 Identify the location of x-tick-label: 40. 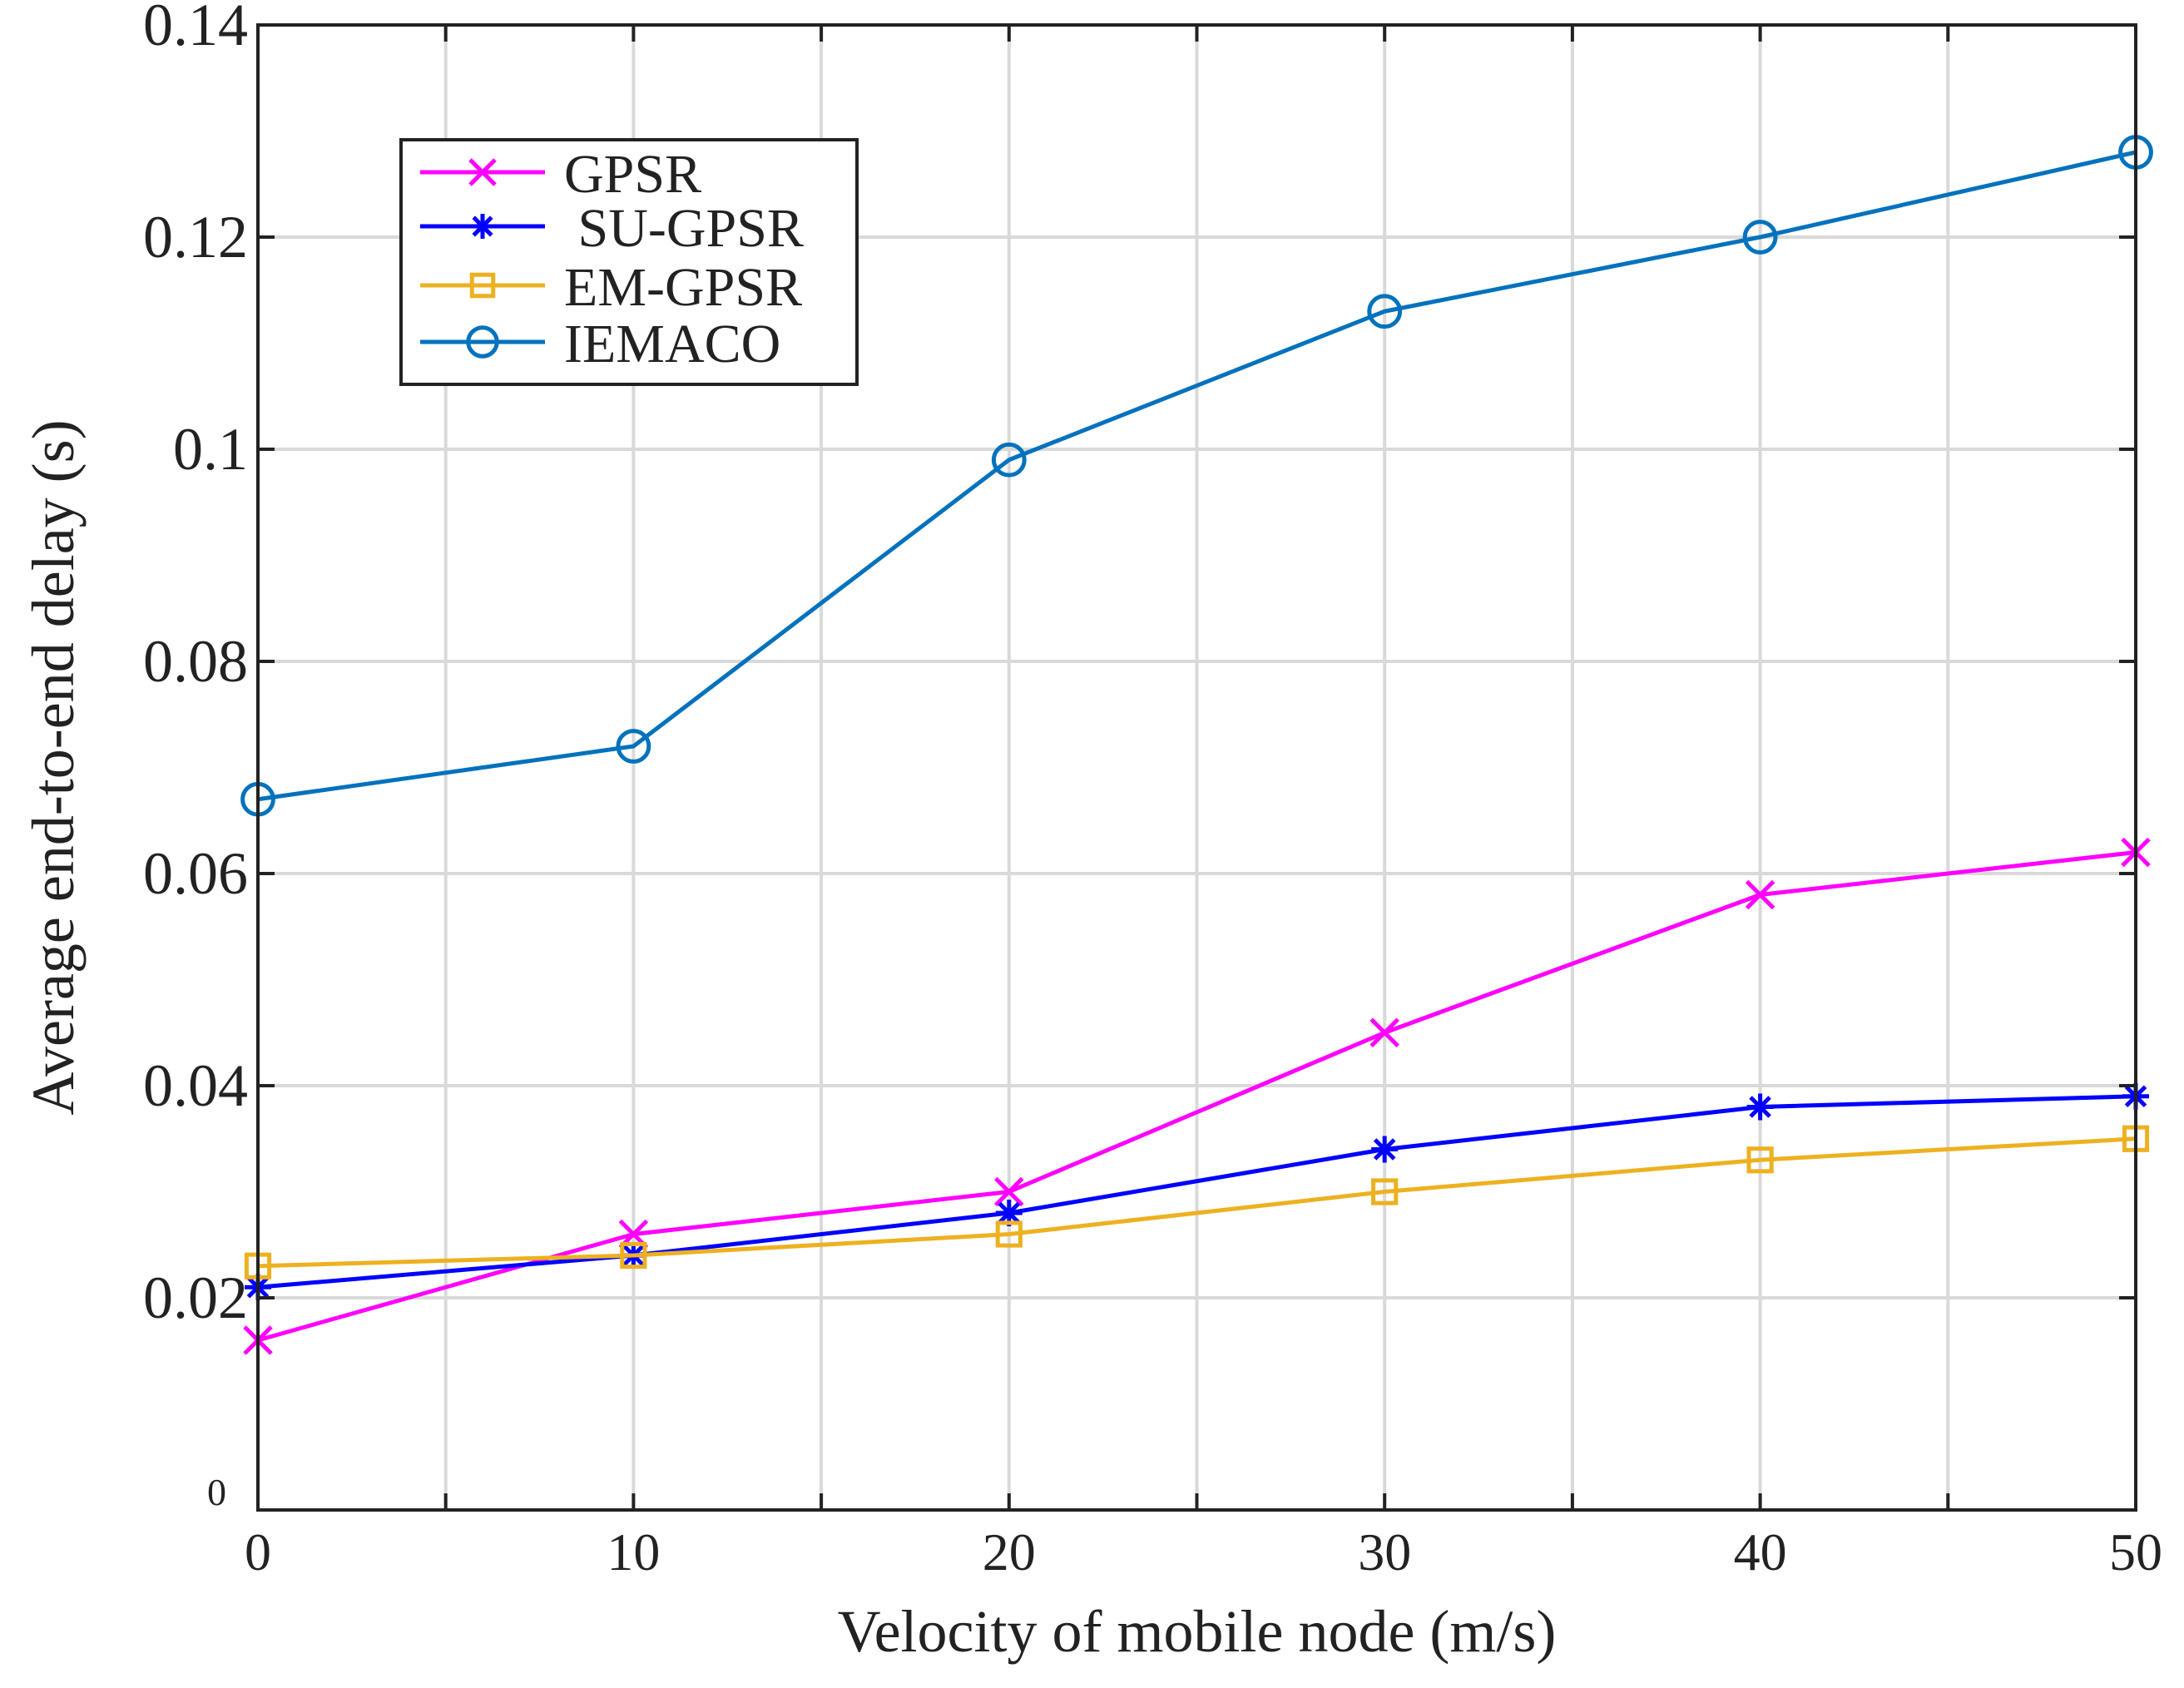
(1760, 1552).